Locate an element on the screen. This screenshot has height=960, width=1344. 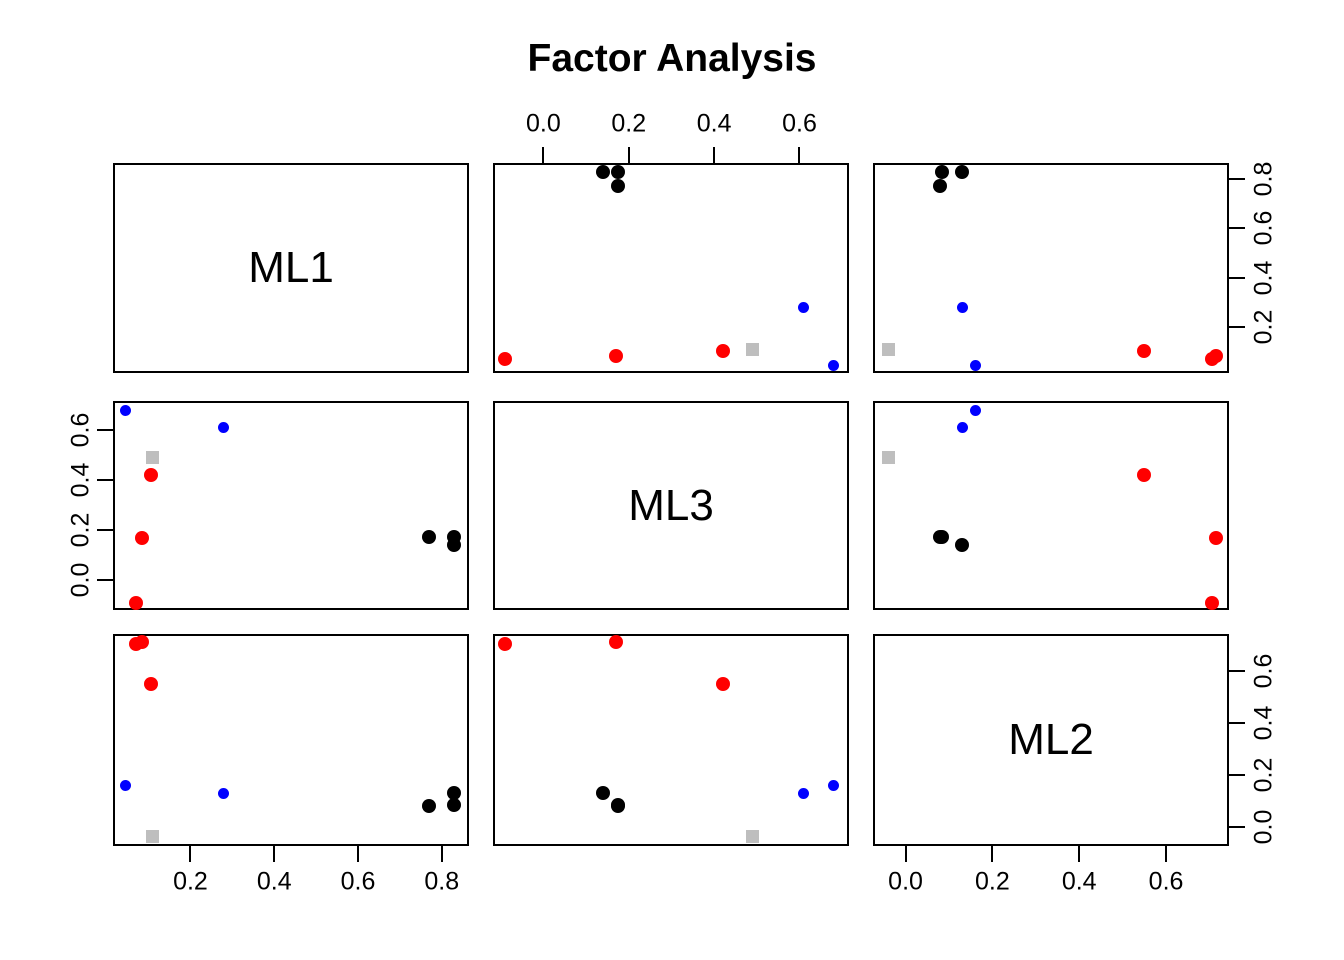
diagonal-panel-ML1 is located at coordinates (291, 268).